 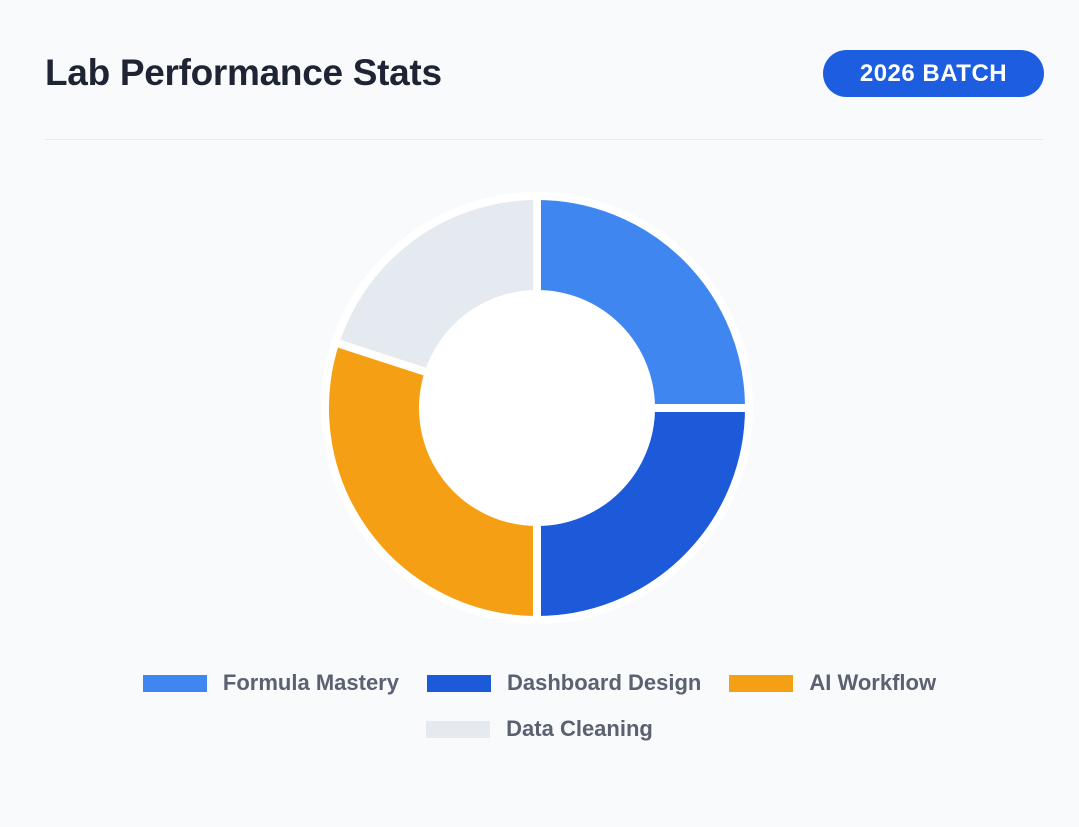 What do you see at coordinates (544, 139) in the screenshot?
I see `divider` at bounding box center [544, 139].